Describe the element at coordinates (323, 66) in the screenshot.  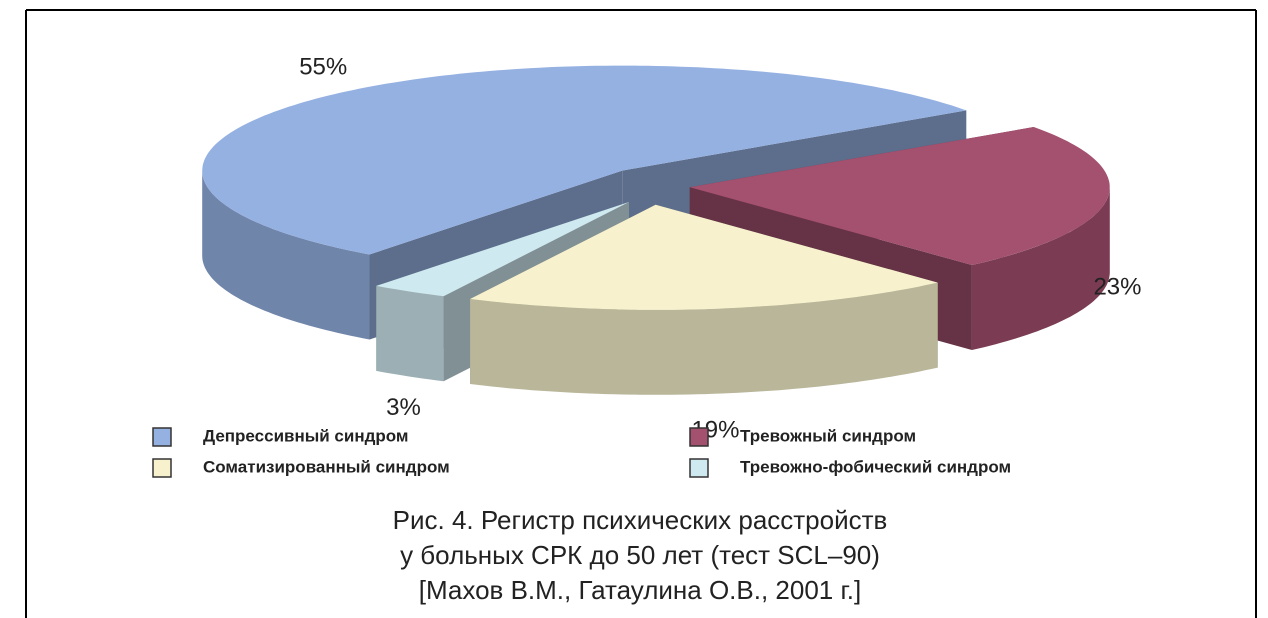
I see `value-label: 55%` at that location.